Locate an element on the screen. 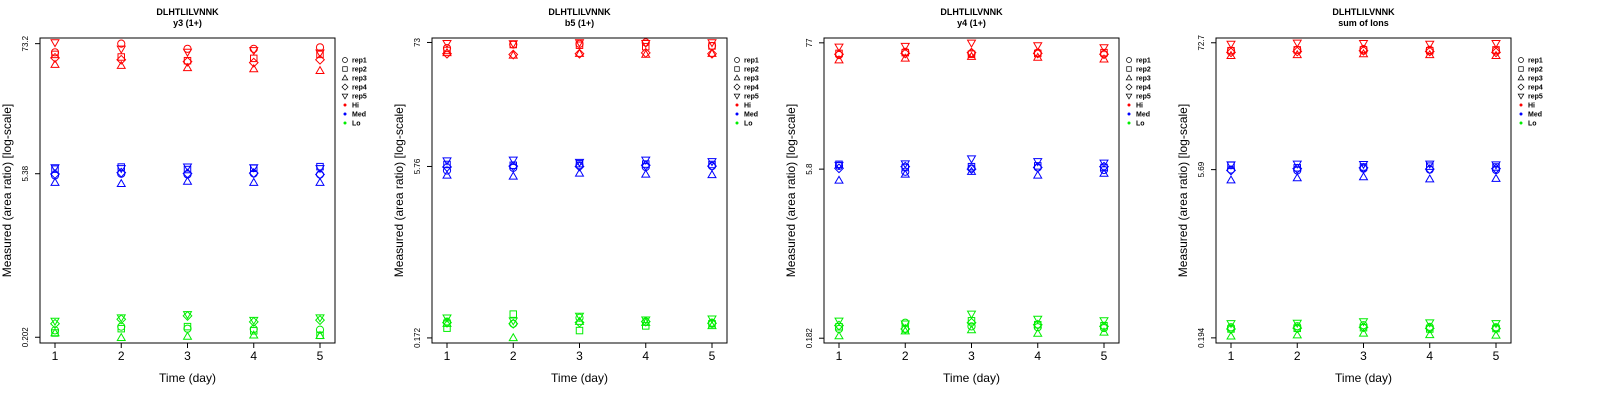  x-tick-label: 2 is located at coordinates (905, 356).